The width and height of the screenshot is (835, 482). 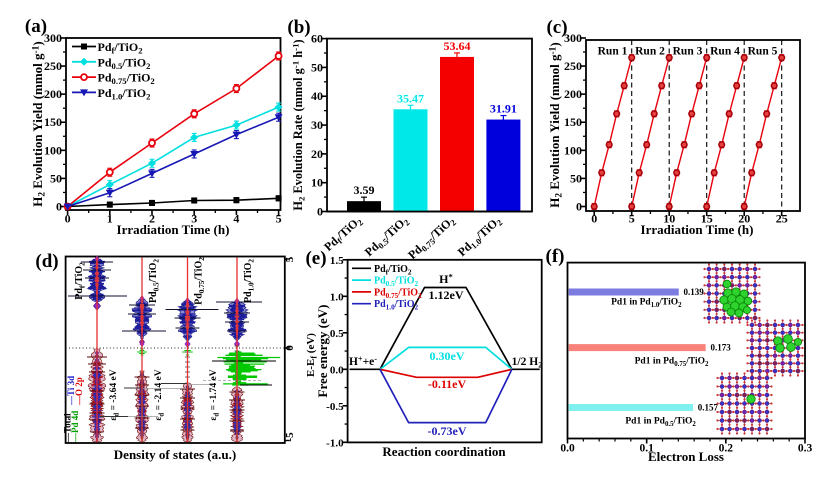 What do you see at coordinates (322, 351) in the screenshot?
I see `svg-text: Free energy (eV)` at bounding box center [322, 351].